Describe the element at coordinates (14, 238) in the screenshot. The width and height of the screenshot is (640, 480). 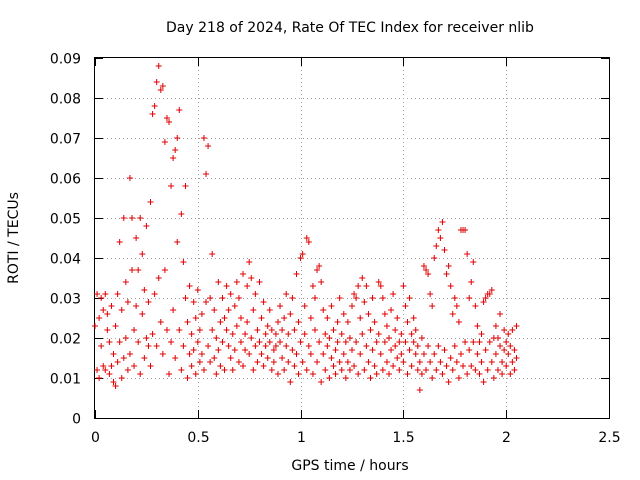
I see `y-axis-label: ROTI / TECUs` at that location.